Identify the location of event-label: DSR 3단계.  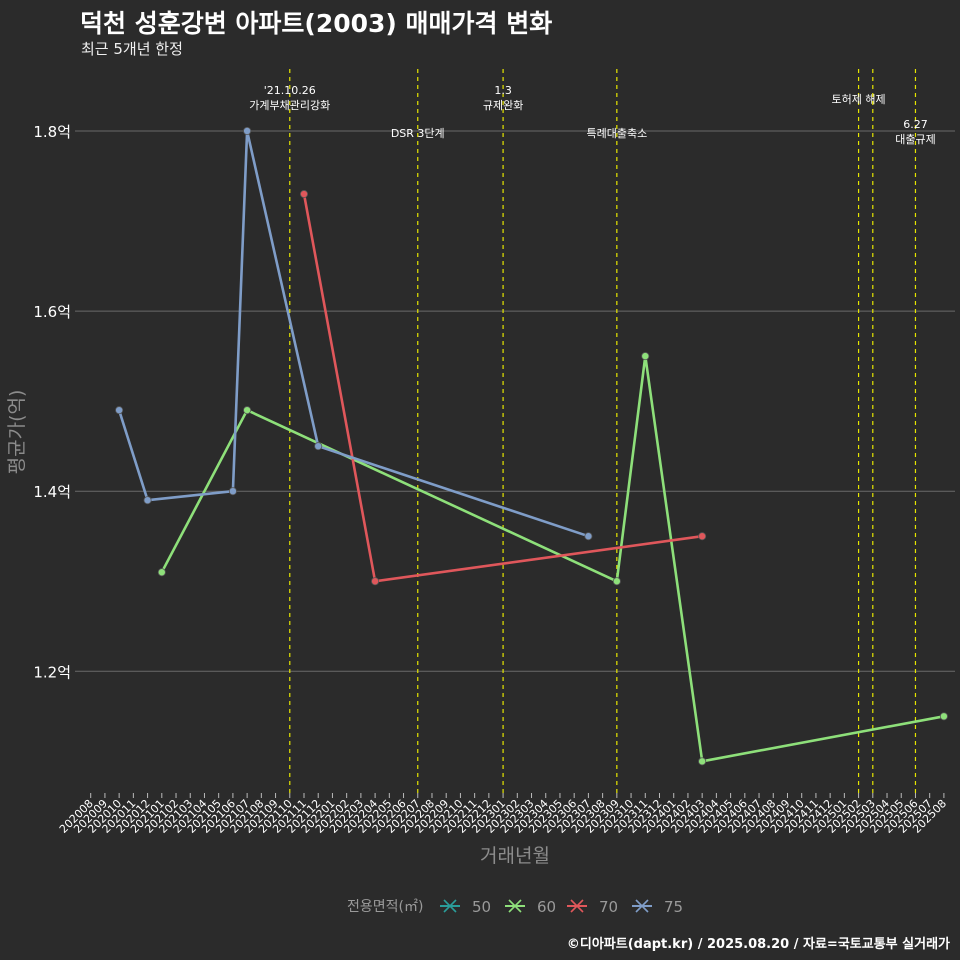
(418, 133).